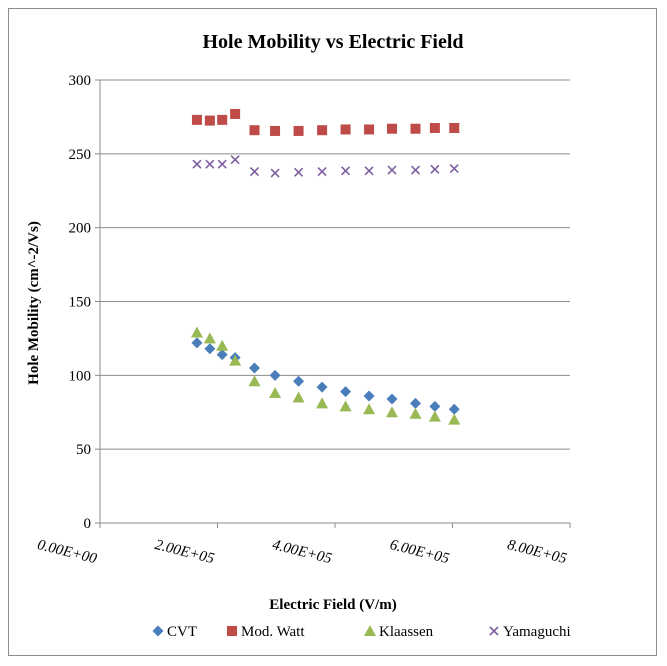 This screenshot has width=667, height=666. I want to click on legend-label: Yamaguchi, so click(537, 632).